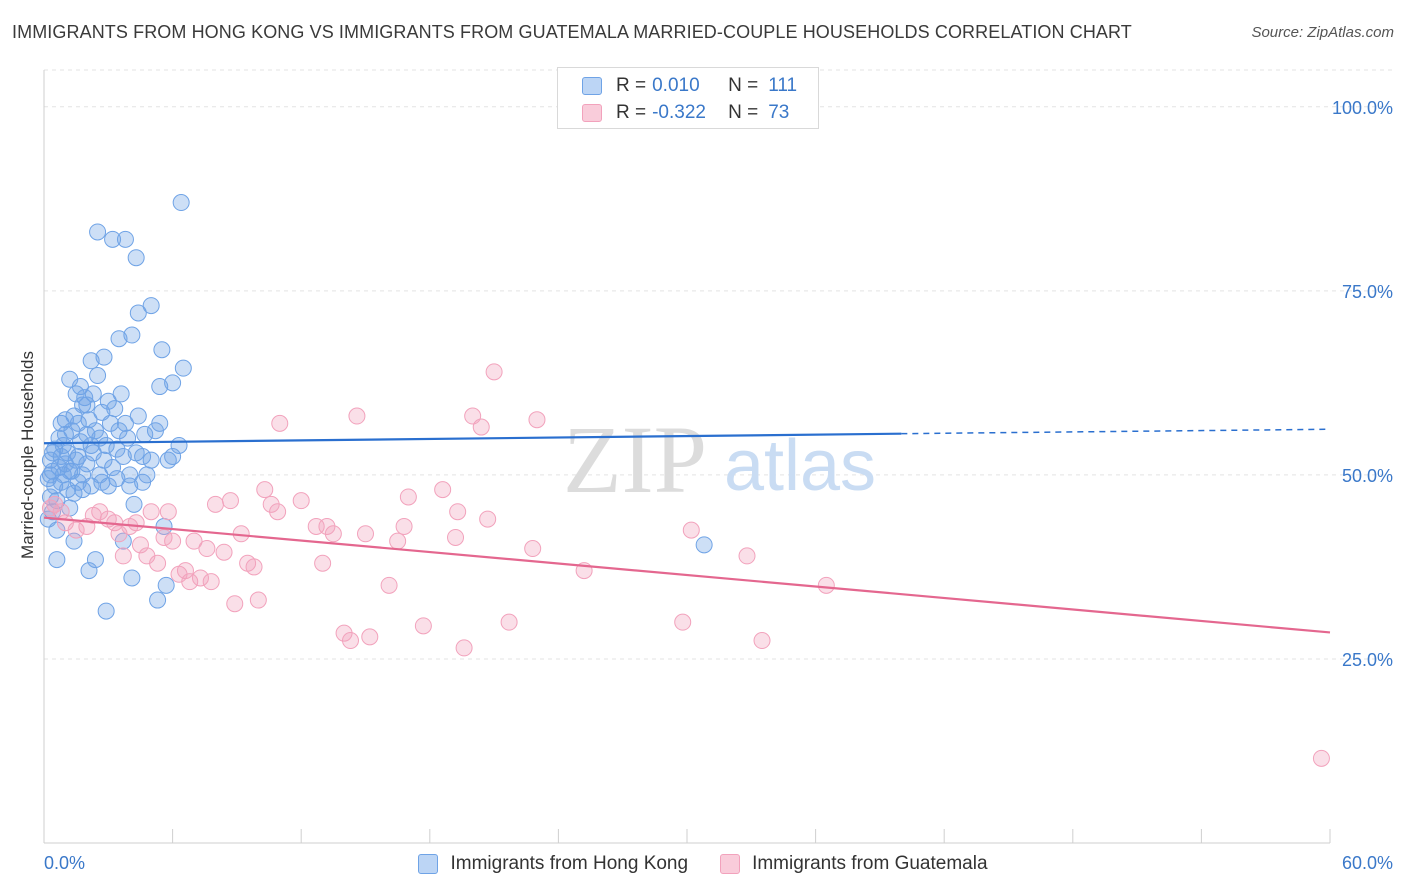  I want to click on legend-label: Immigrants from Hong Kong, so click(569, 863).